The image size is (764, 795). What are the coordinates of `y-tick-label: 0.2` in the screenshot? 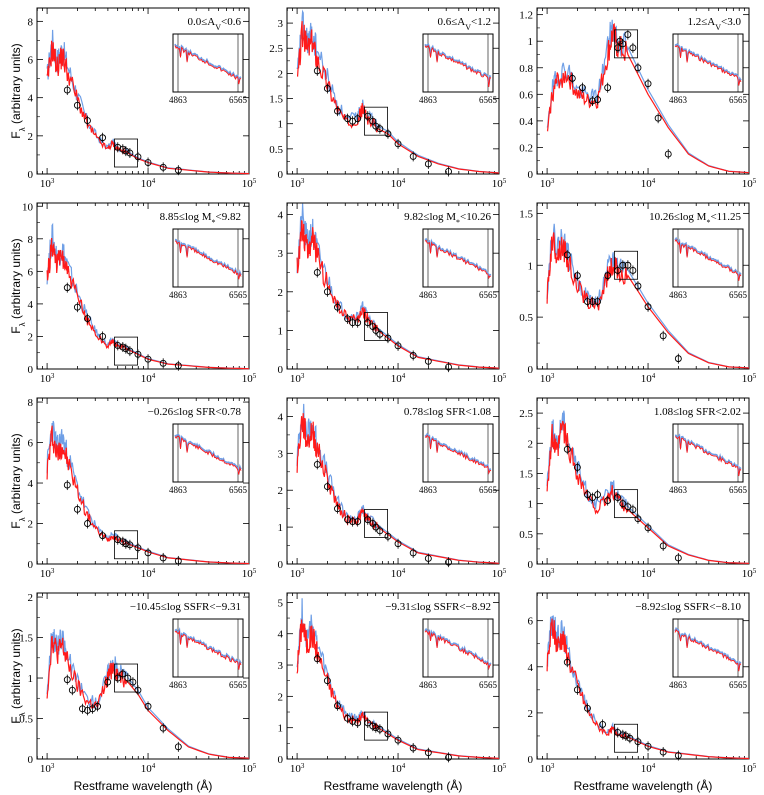 It's located at (526, 148).